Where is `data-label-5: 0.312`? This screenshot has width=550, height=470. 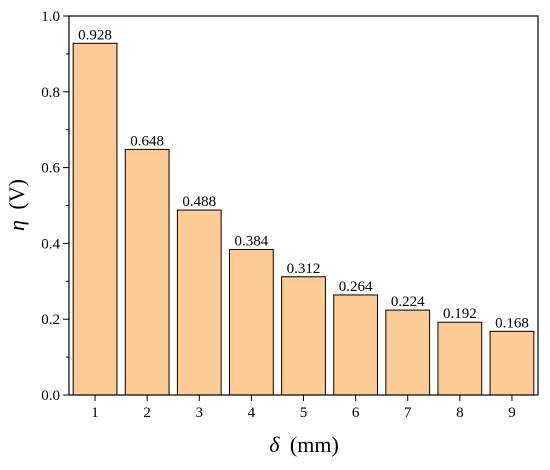 data-label-5: 0.312 is located at coordinates (304, 269).